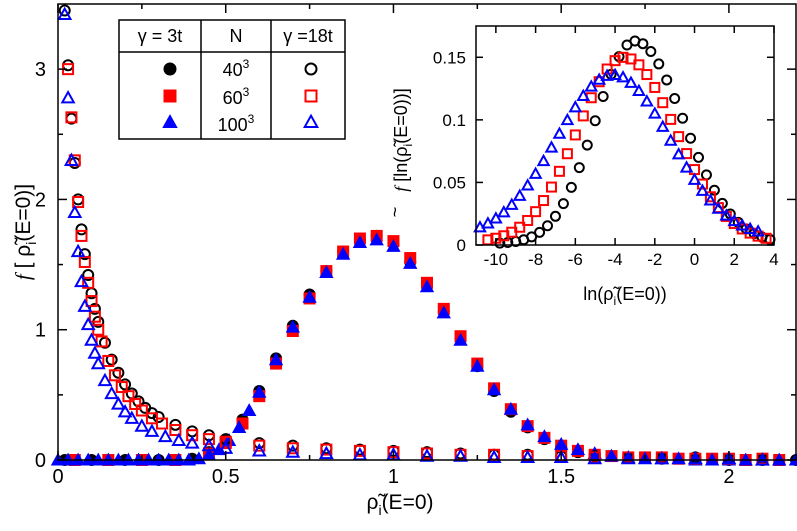  What do you see at coordinates (461, 245) in the screenshot?
I see `inset-y-tick-label: 0` at bounding box center [461, 245].